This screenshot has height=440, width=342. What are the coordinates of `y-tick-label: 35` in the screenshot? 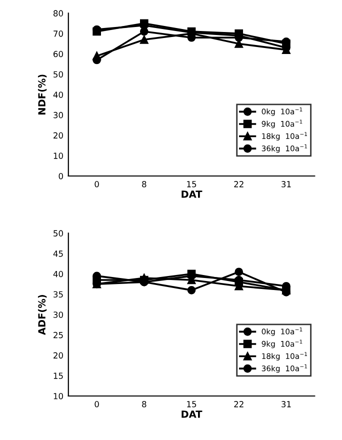 It's located at (58, 294).